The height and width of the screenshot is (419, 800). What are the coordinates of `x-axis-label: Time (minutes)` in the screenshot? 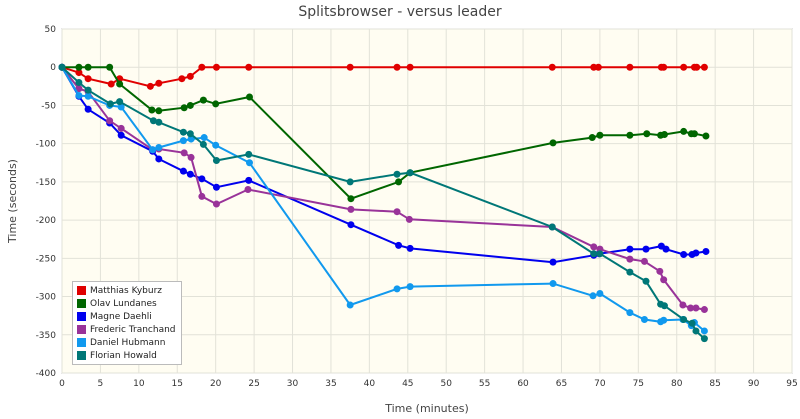 It's located at (426, 408).